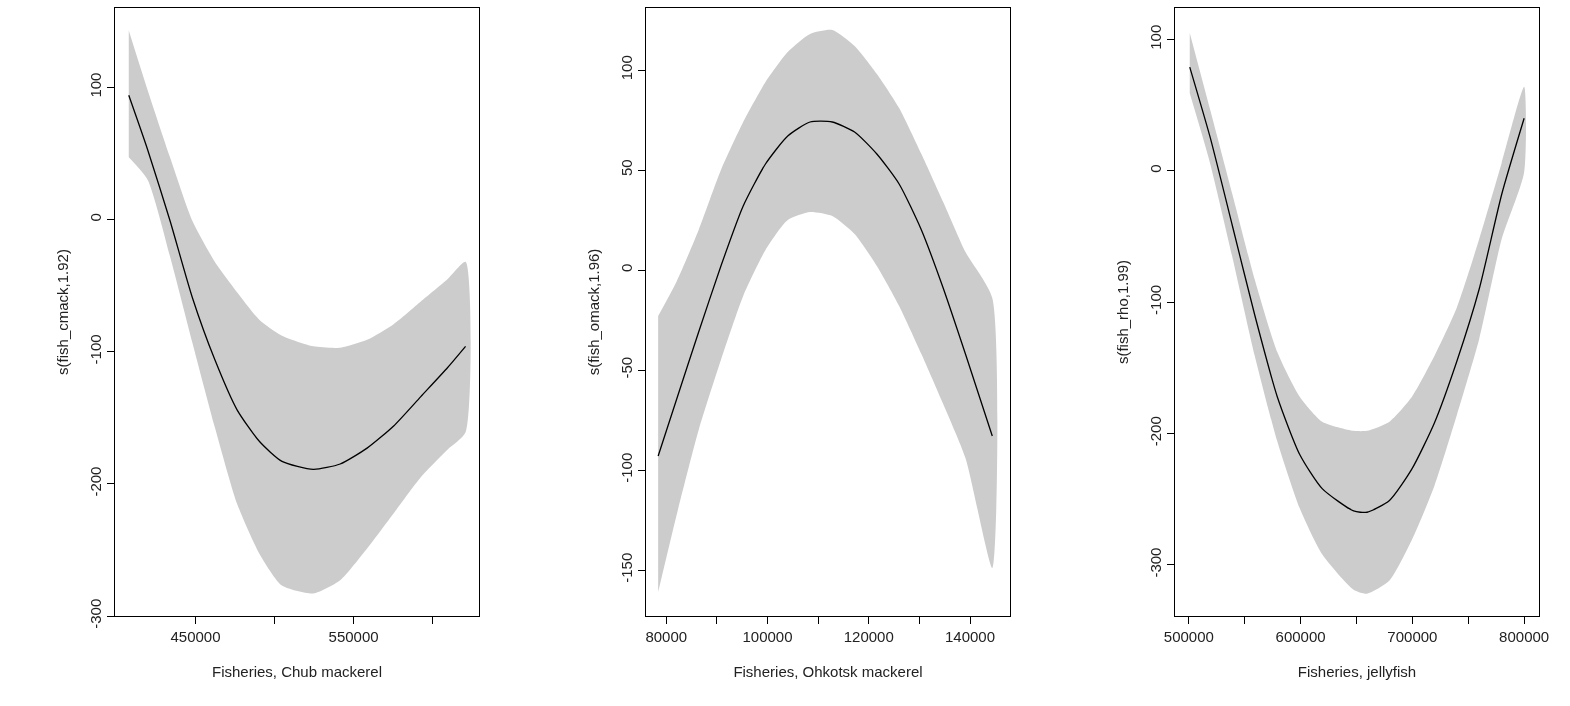 This screenshot has width=1570, height=706. Describe the element at coordinates (626, 567) in the screenshot. I see `y-tick-label: -150` at that location.